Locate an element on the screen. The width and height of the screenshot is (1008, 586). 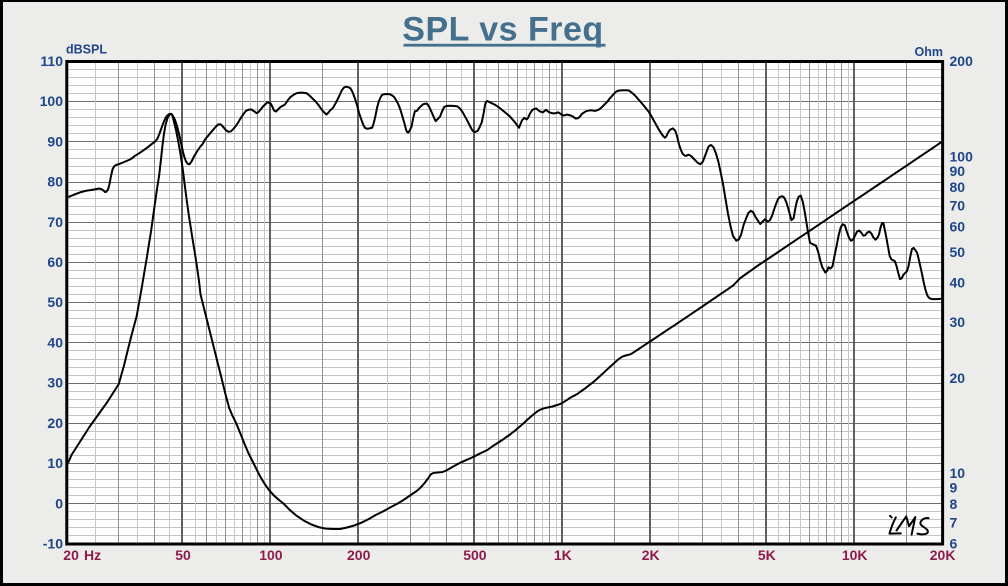
svg-text: 10K is located at coordinates (855, 555).